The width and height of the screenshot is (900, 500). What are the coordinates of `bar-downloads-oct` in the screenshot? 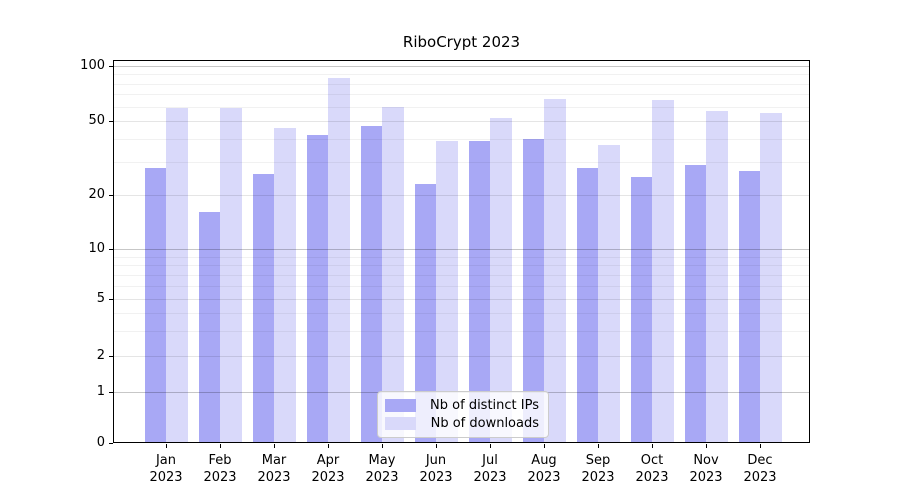 It's located at (663, 271).